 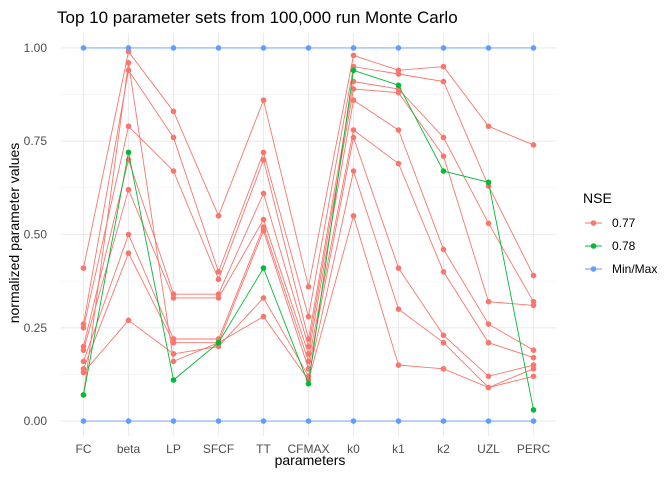 I want to click on x-tick-label: LP, so click(x=173, y=449).